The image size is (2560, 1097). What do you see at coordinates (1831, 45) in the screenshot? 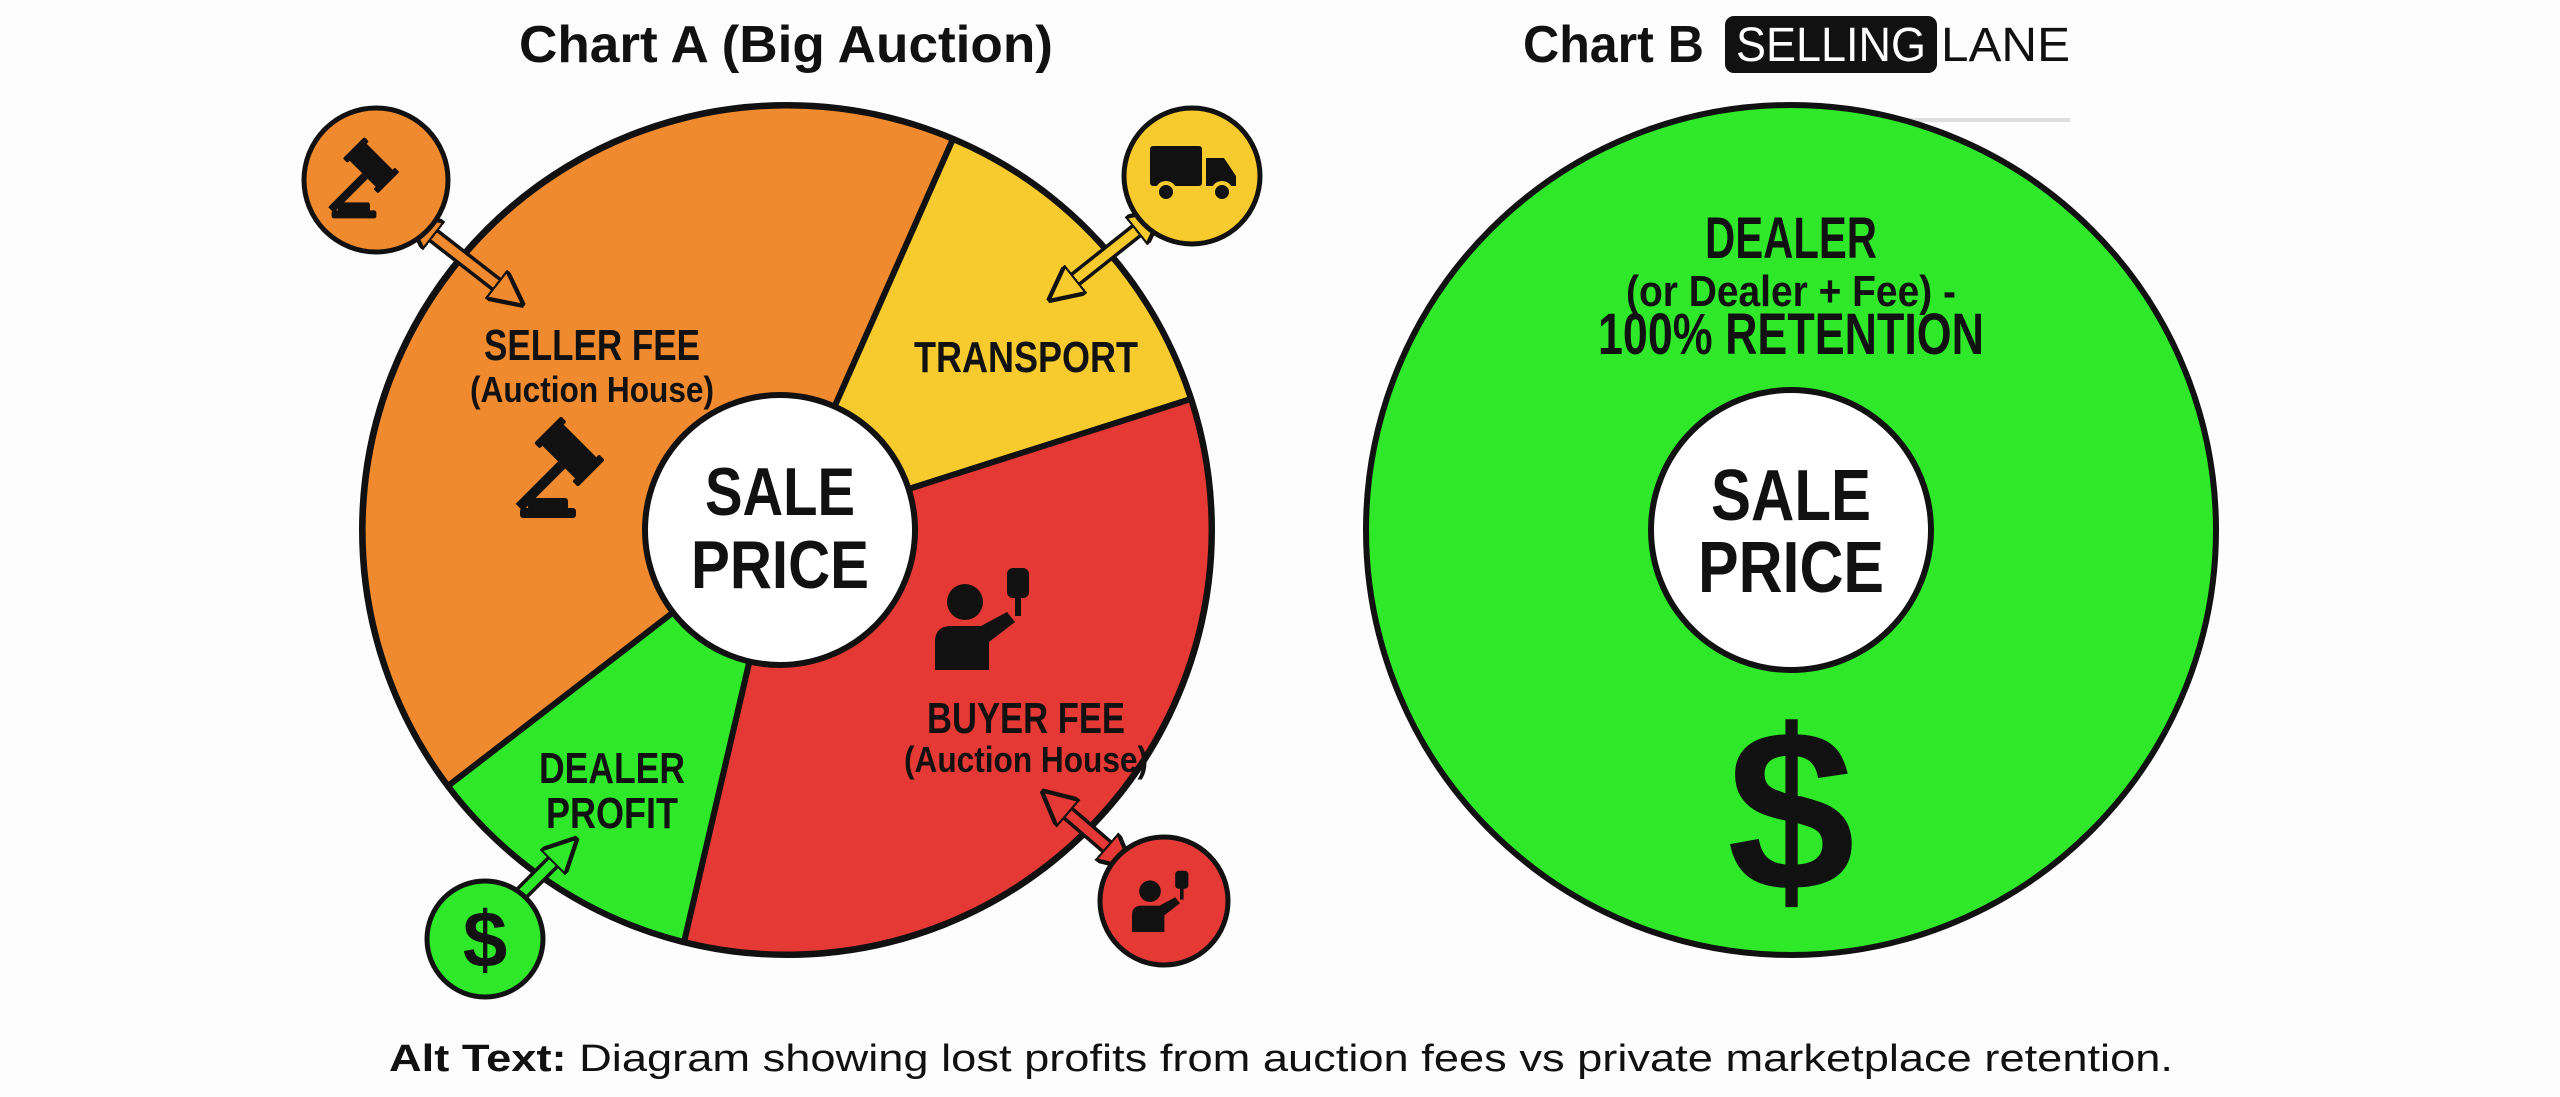
I see `svg-text: SELLING` at bounding box center [1831, 45].